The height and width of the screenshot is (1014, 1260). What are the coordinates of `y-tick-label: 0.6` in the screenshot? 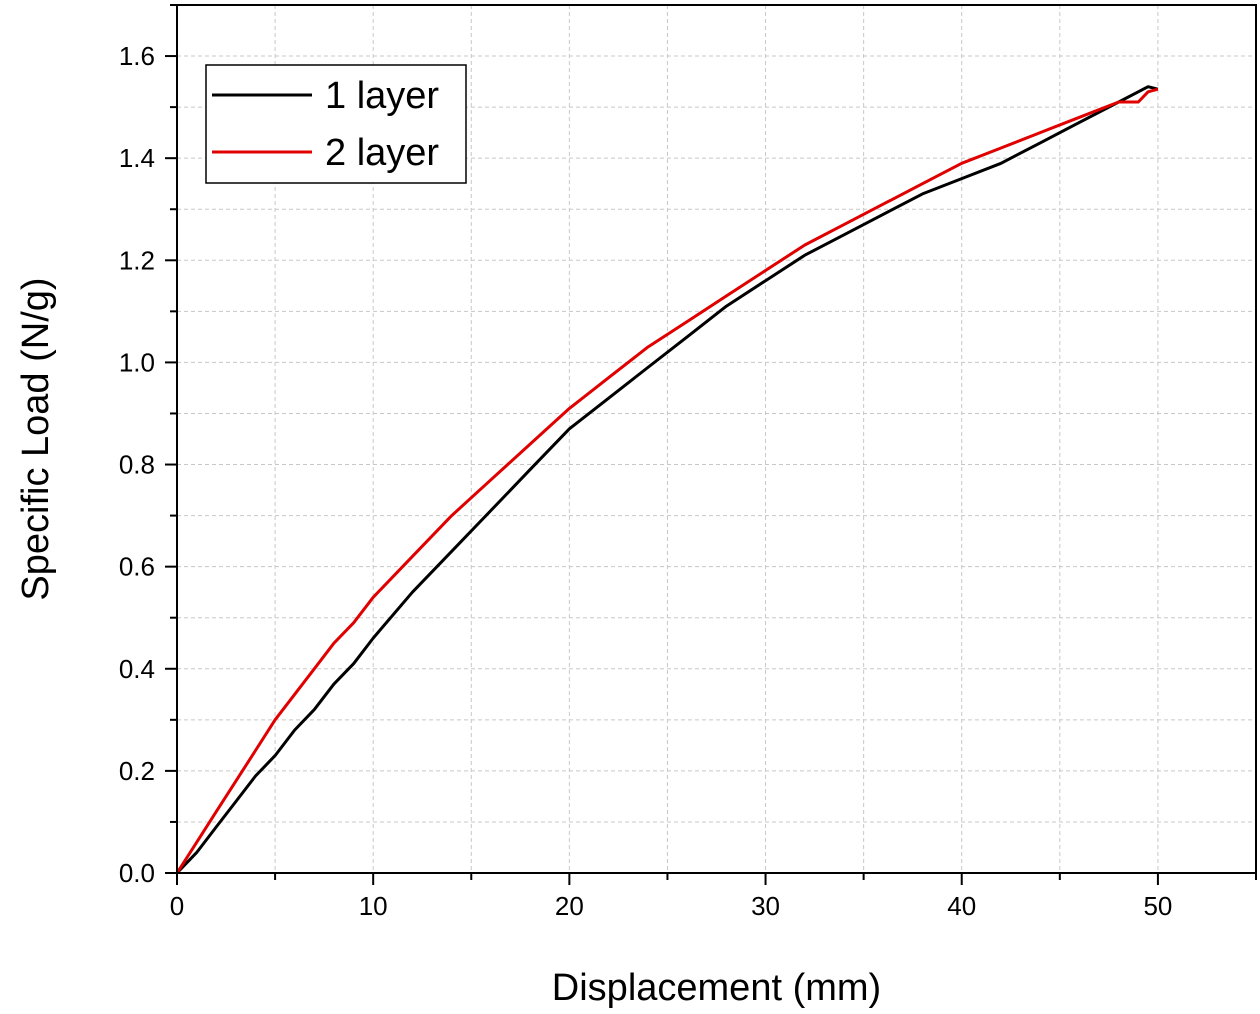 It's located at (137, 567).